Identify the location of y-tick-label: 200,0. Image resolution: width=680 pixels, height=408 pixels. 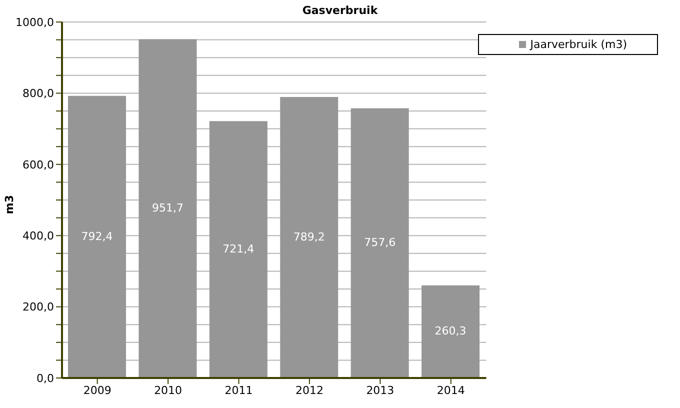
(38, 307).